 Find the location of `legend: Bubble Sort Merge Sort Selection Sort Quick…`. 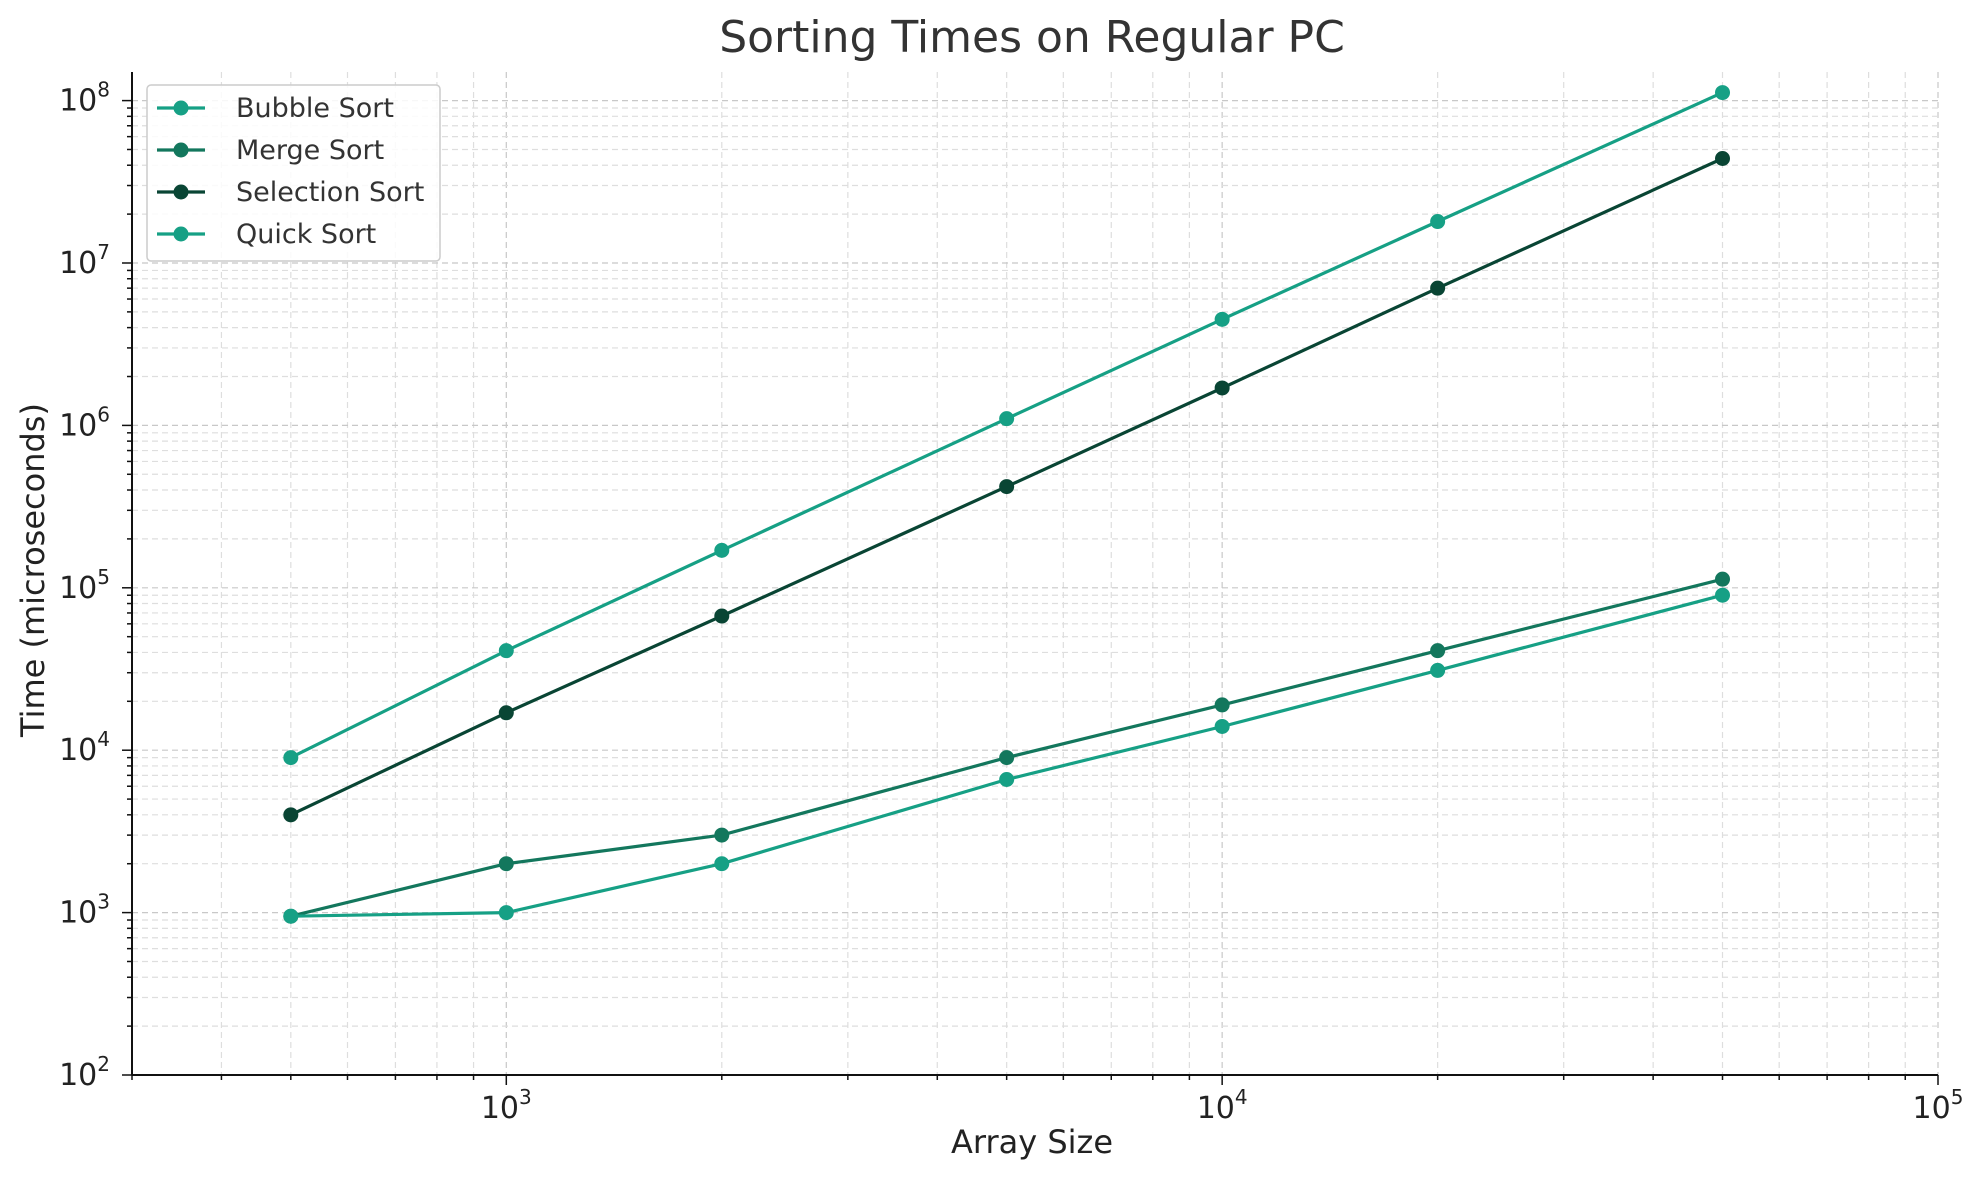

legend: Bubble Sort Merge Sort Selection Sort Quick… is located at coordinates (293, 173).